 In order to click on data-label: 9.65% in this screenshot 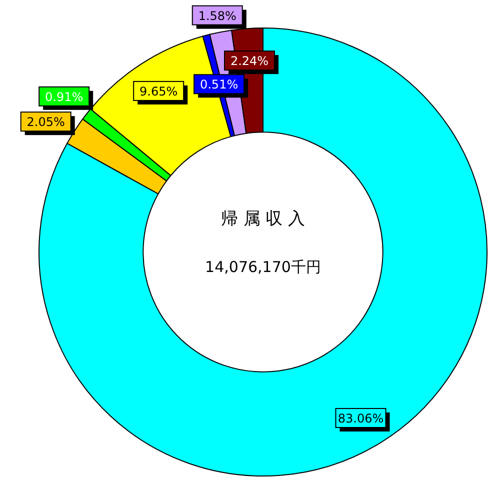, I will do `click(159, 91)`.